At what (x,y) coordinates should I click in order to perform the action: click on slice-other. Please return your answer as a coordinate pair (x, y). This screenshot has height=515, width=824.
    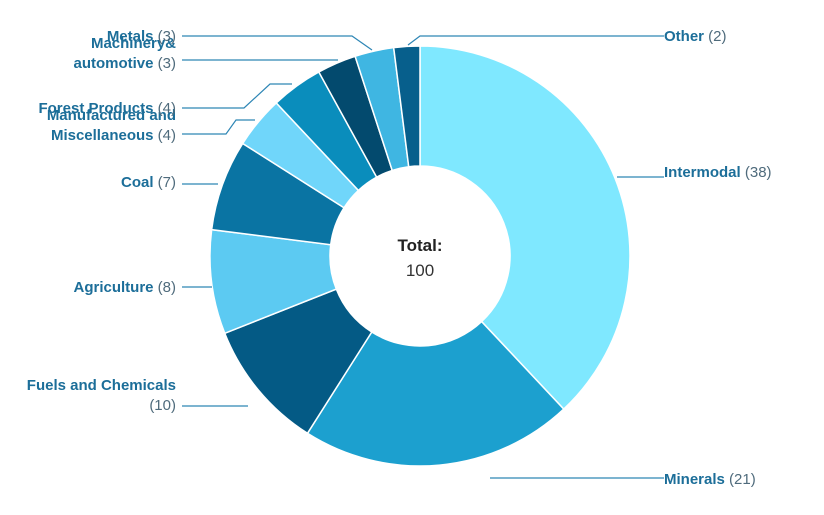
    Looking at the image, I should click on (406, 106).